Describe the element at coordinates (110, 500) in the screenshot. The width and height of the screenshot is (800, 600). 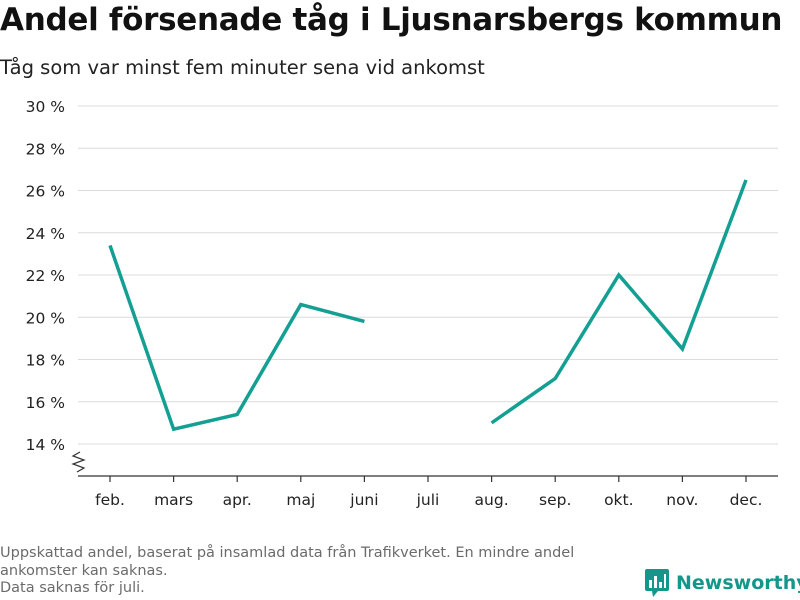
I see `x-tick-label: feb.` at that location.